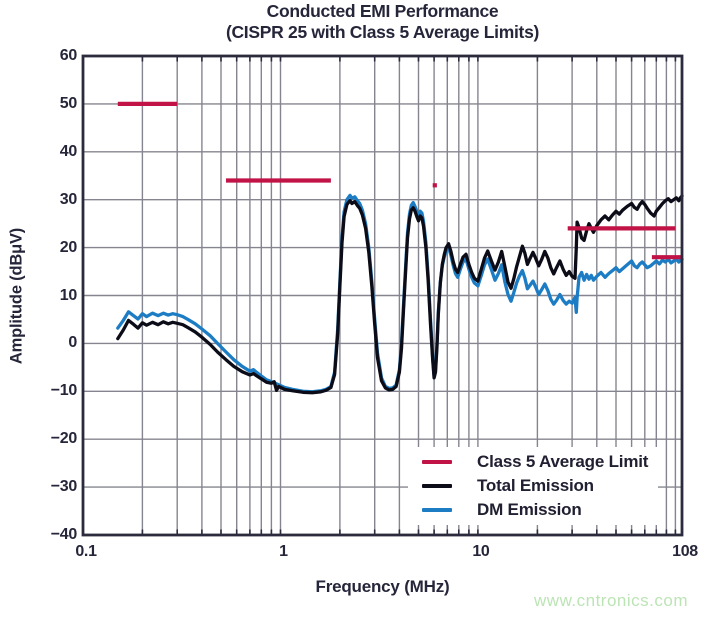 The height and width of the screenshot is (617, 703). I want to click on legend-swatch-total-line, so click(437, 486).